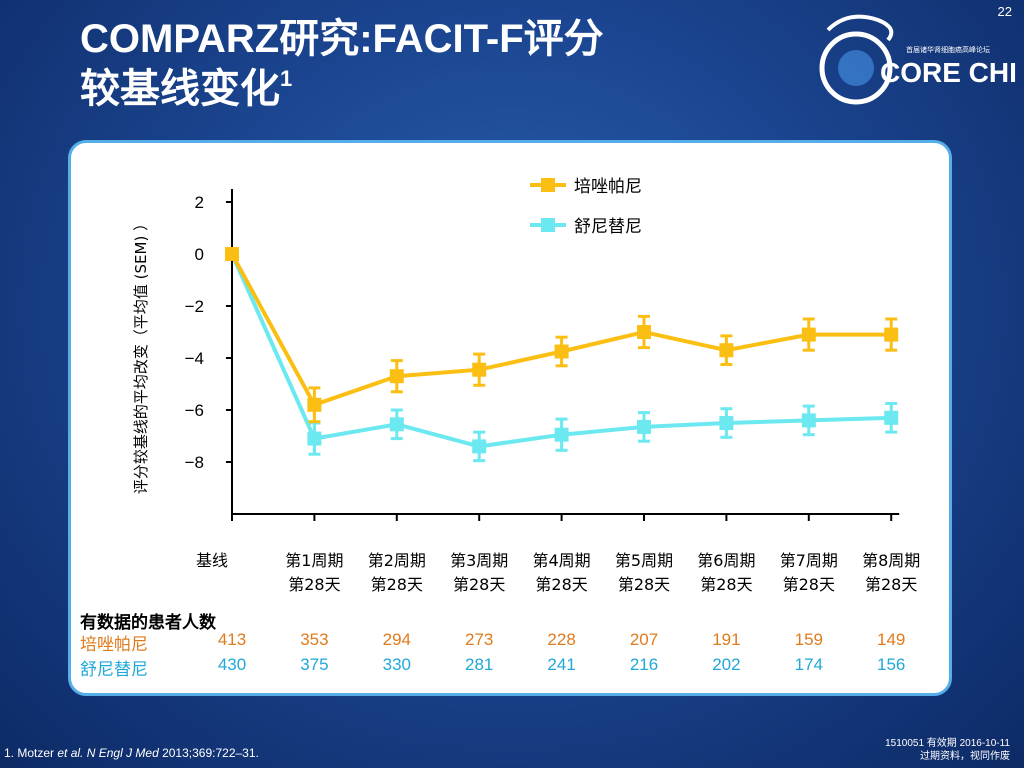  What do you see at coordinates (644, 639) in the screenshot?
I see `count-value: 207` at bounding box center [644, 639].